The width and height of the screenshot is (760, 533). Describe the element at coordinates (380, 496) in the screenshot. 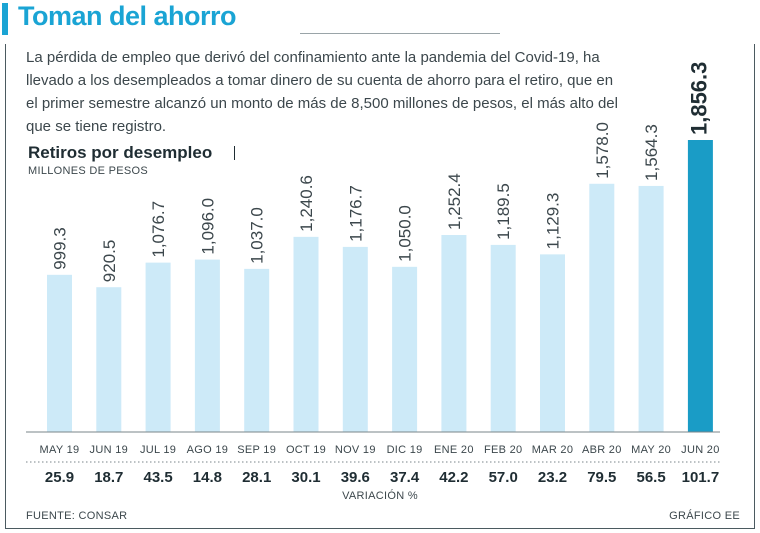

I see `variation-axis-title: VARIACIÓN %` at that location.